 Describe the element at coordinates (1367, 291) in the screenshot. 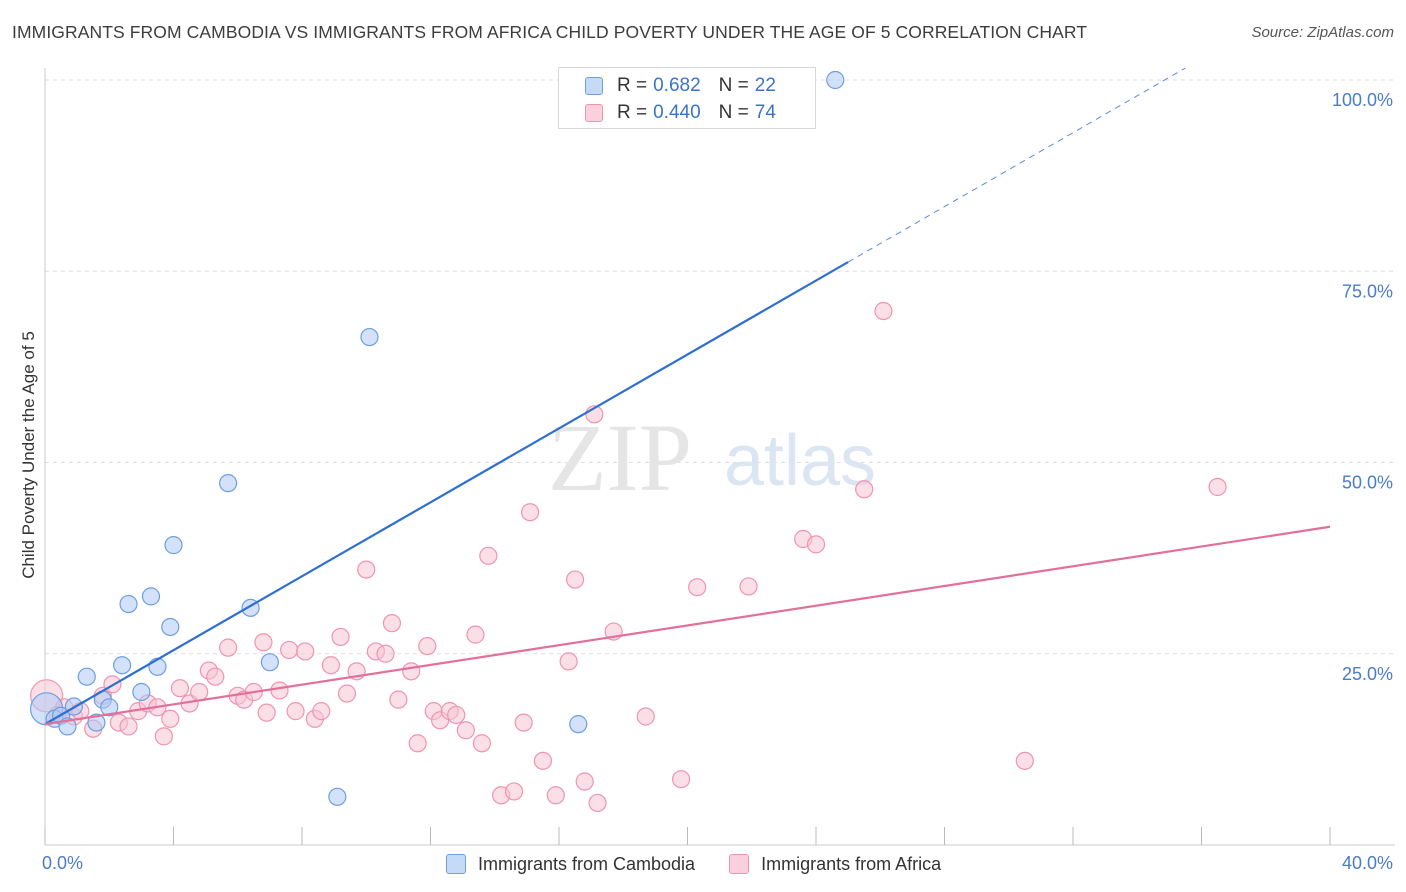

I see `y-tick-label: 75.0%` at that location.